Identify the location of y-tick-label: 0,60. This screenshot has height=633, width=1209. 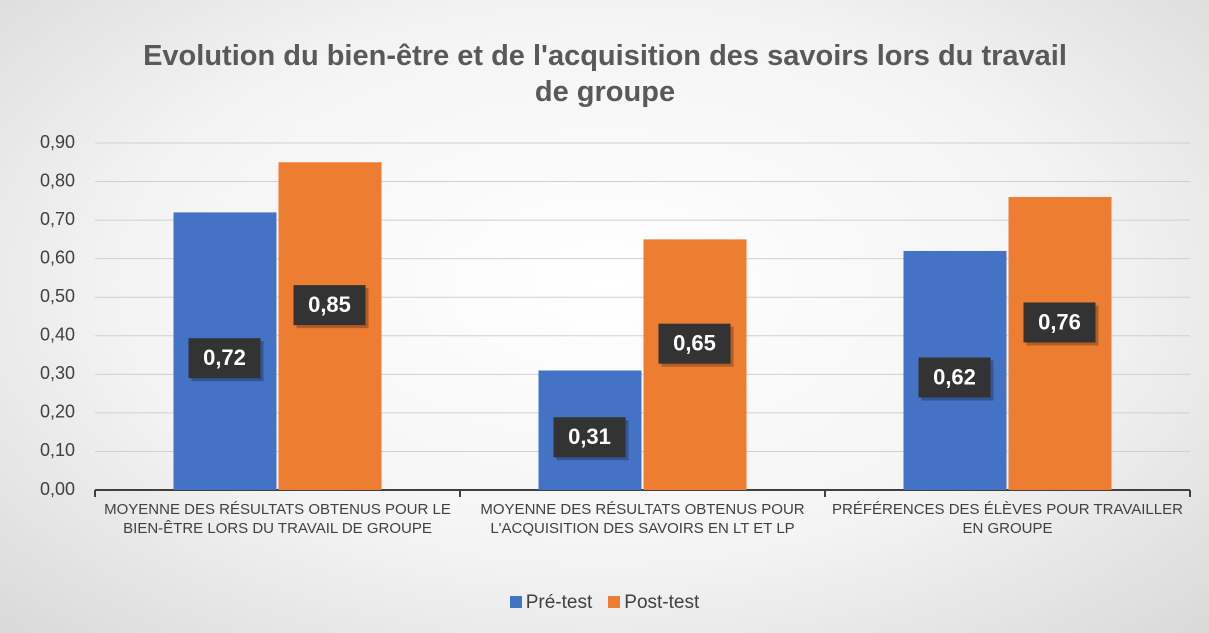
(57, 257).